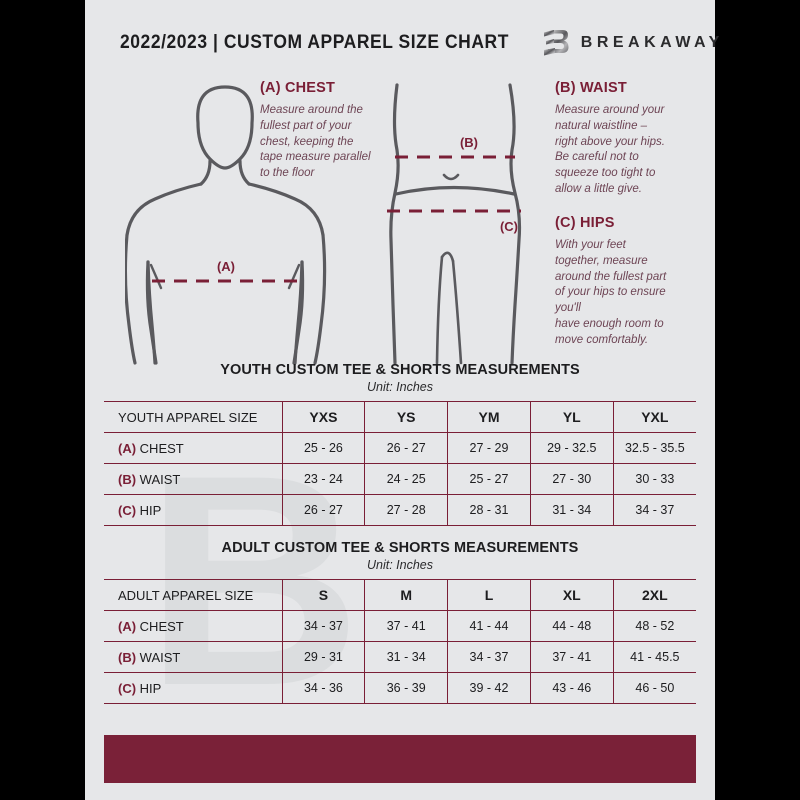 The image size is (800, 800). What do you see at coordinates (193, 657) in the screenshot?
I see `adult-row-1-label: (B) WAIST` at bounding box center [193, 657].